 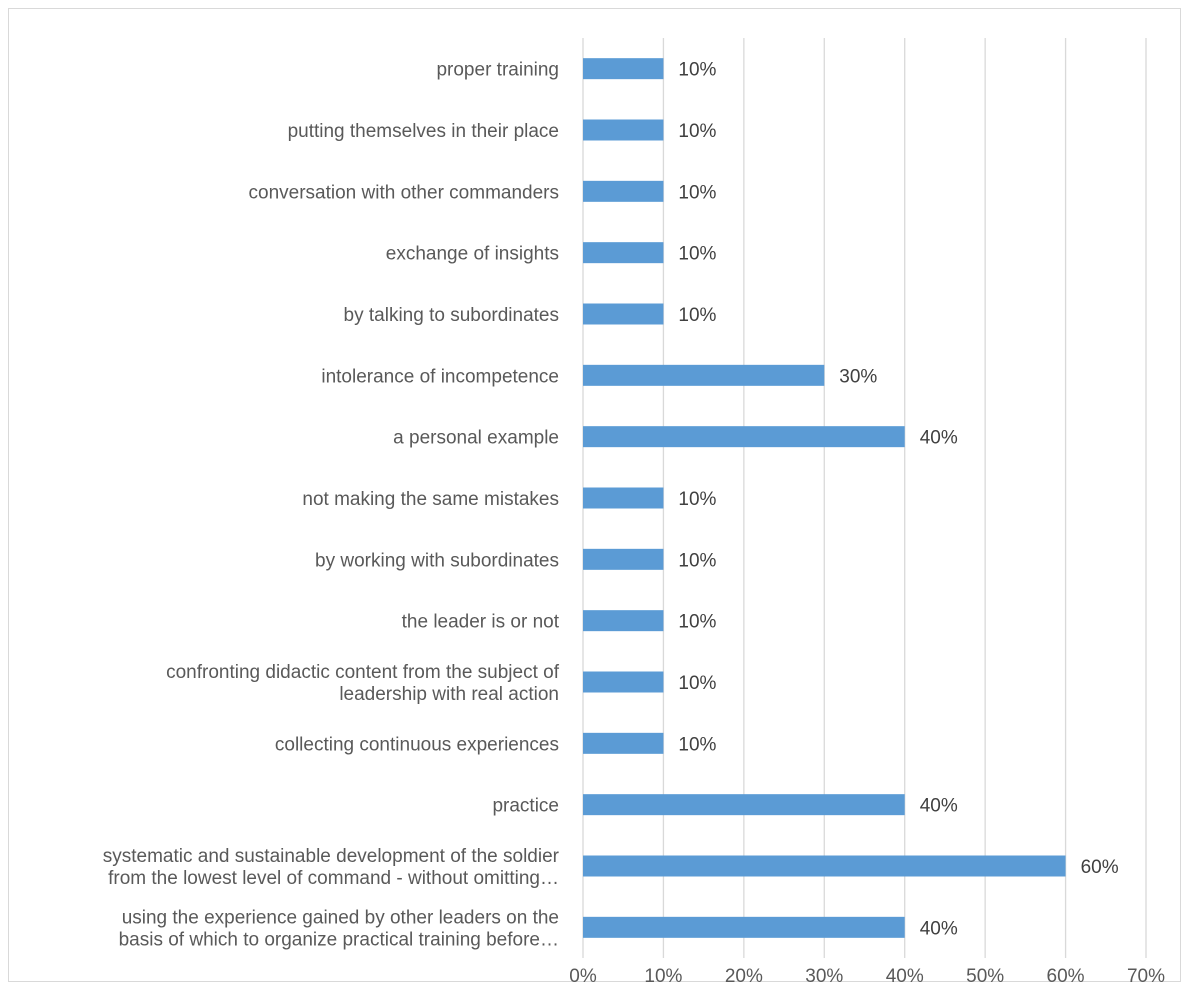 What do you see at coordinates (449, 694) in the screenshot?
I see `category-label: leadership with real action` at bounding box center [449, 694].